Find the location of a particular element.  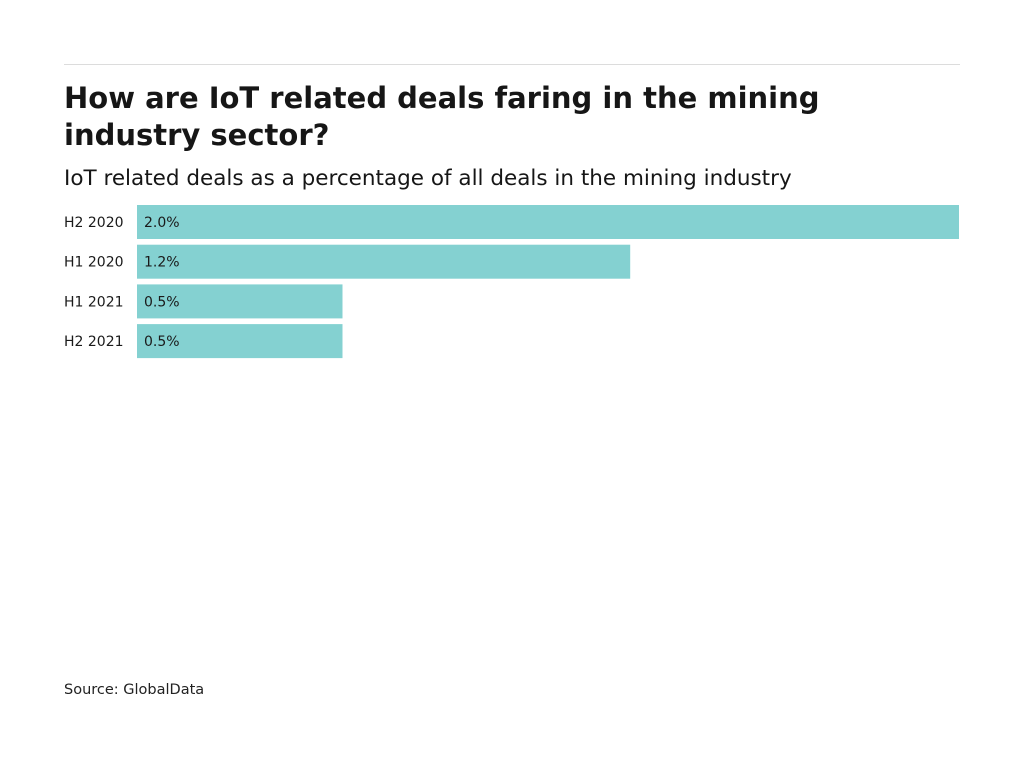

source-note: Source: GlobalData is located at coordinates (134, 690).